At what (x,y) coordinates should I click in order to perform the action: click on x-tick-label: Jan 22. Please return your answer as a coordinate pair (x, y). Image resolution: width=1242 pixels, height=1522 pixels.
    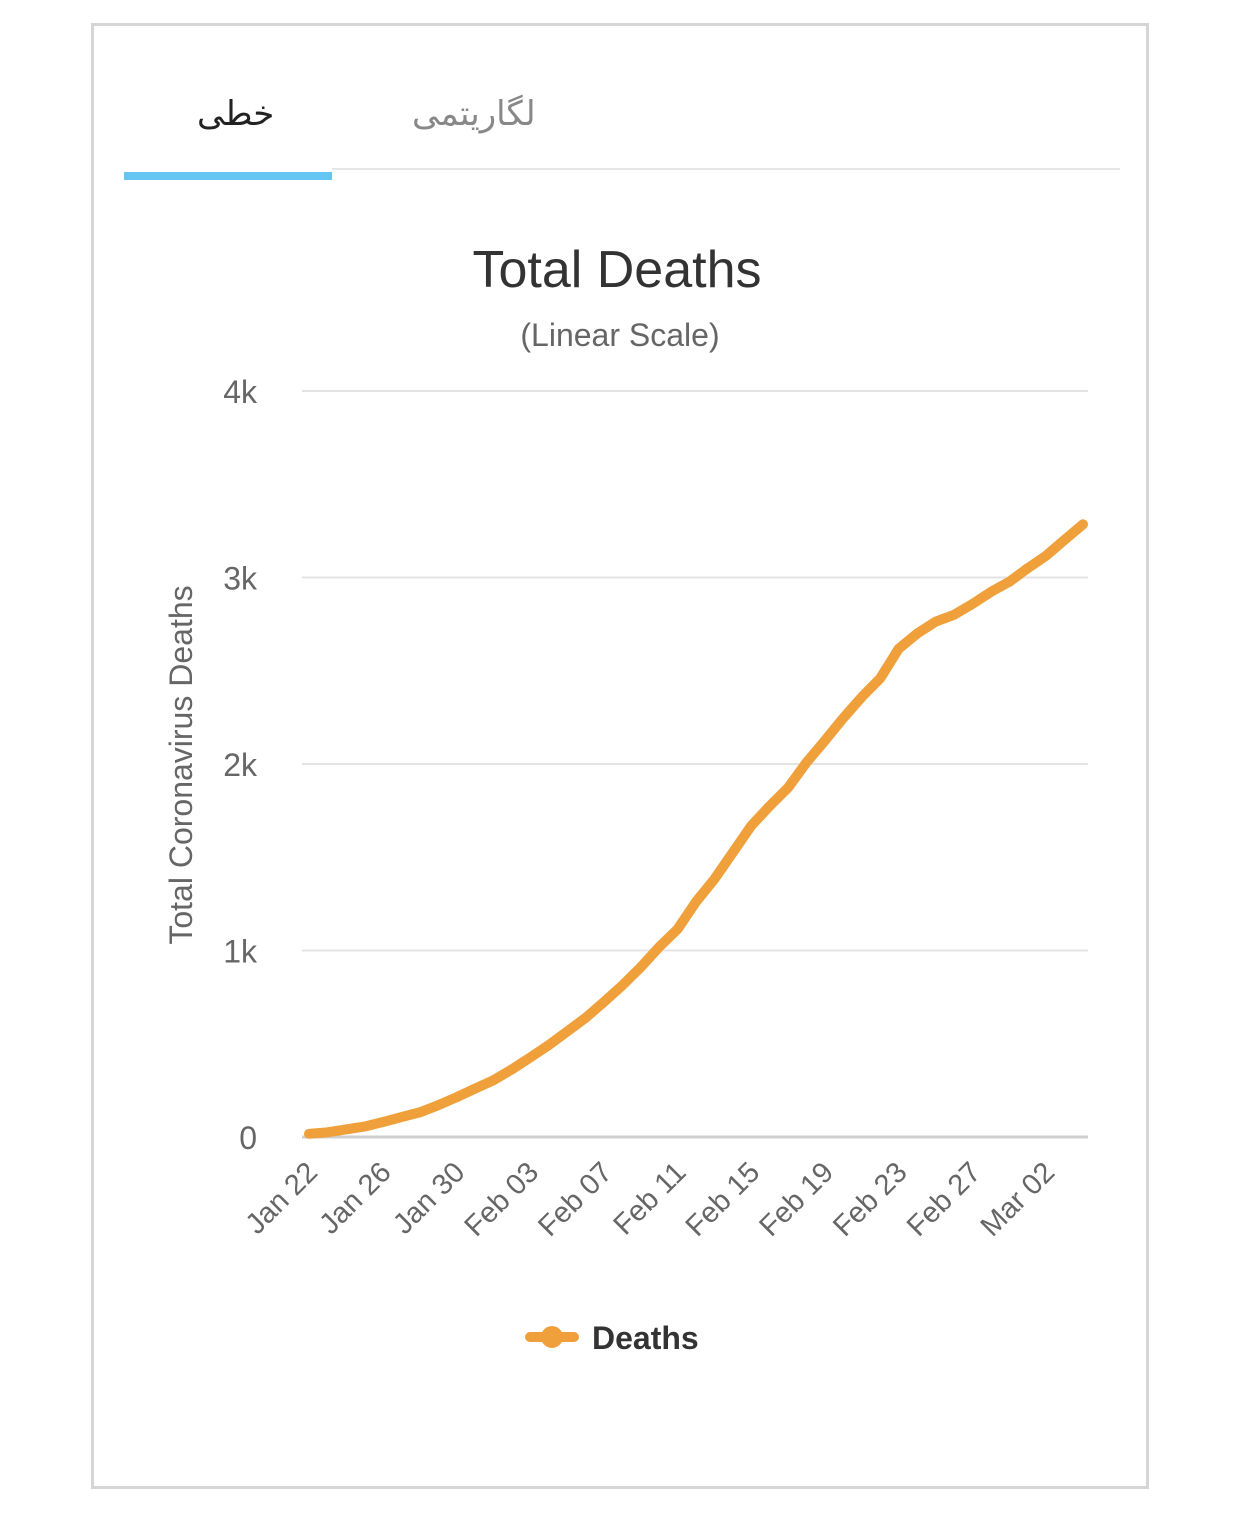
    Looking at the image, I should click on (282, 1198).